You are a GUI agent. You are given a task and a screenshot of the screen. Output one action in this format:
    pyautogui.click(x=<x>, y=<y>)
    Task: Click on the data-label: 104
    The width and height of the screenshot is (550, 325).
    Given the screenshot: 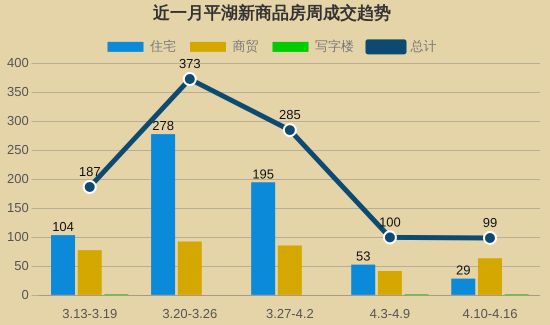 What is the action you would take?
    pyautogui.click(x=63, y=226)
    